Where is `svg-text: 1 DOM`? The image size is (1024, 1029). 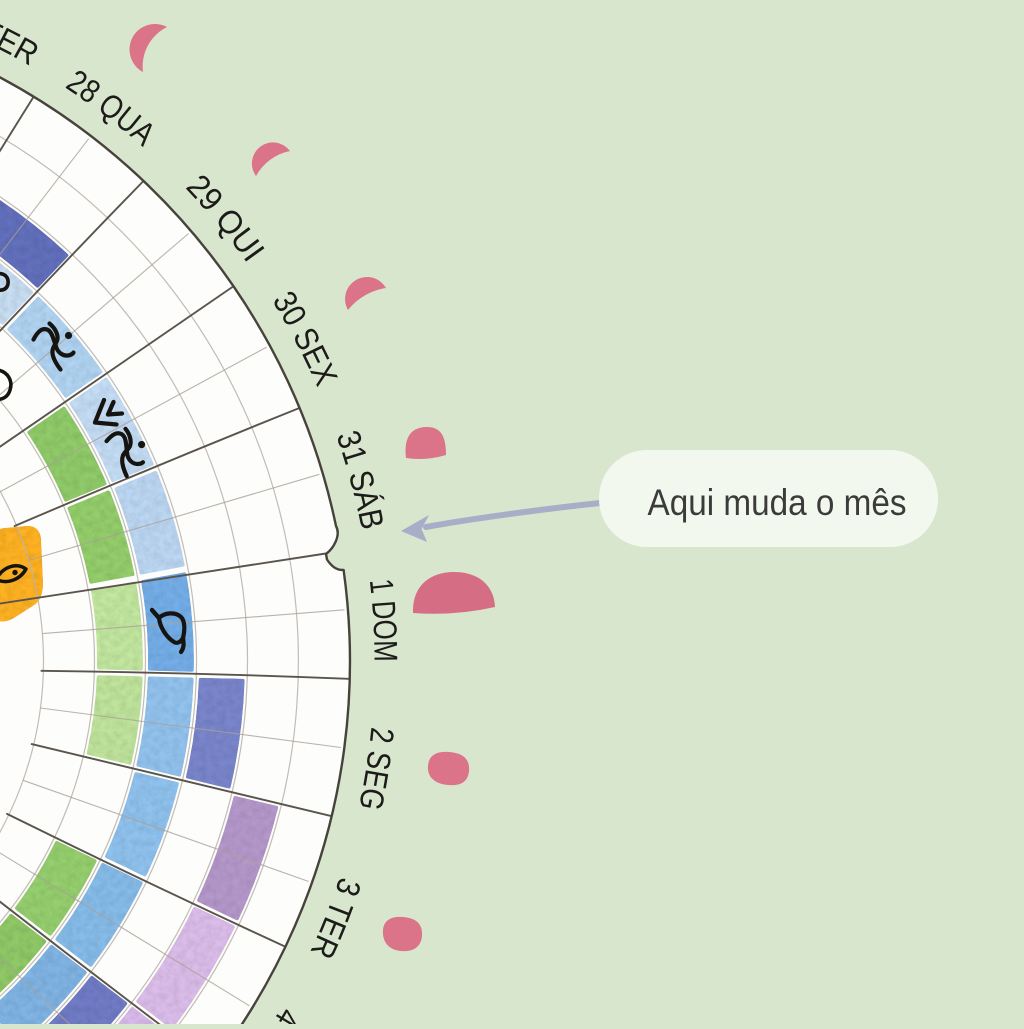 svg-text: 1 DOM is located at coordinates (384, 619).